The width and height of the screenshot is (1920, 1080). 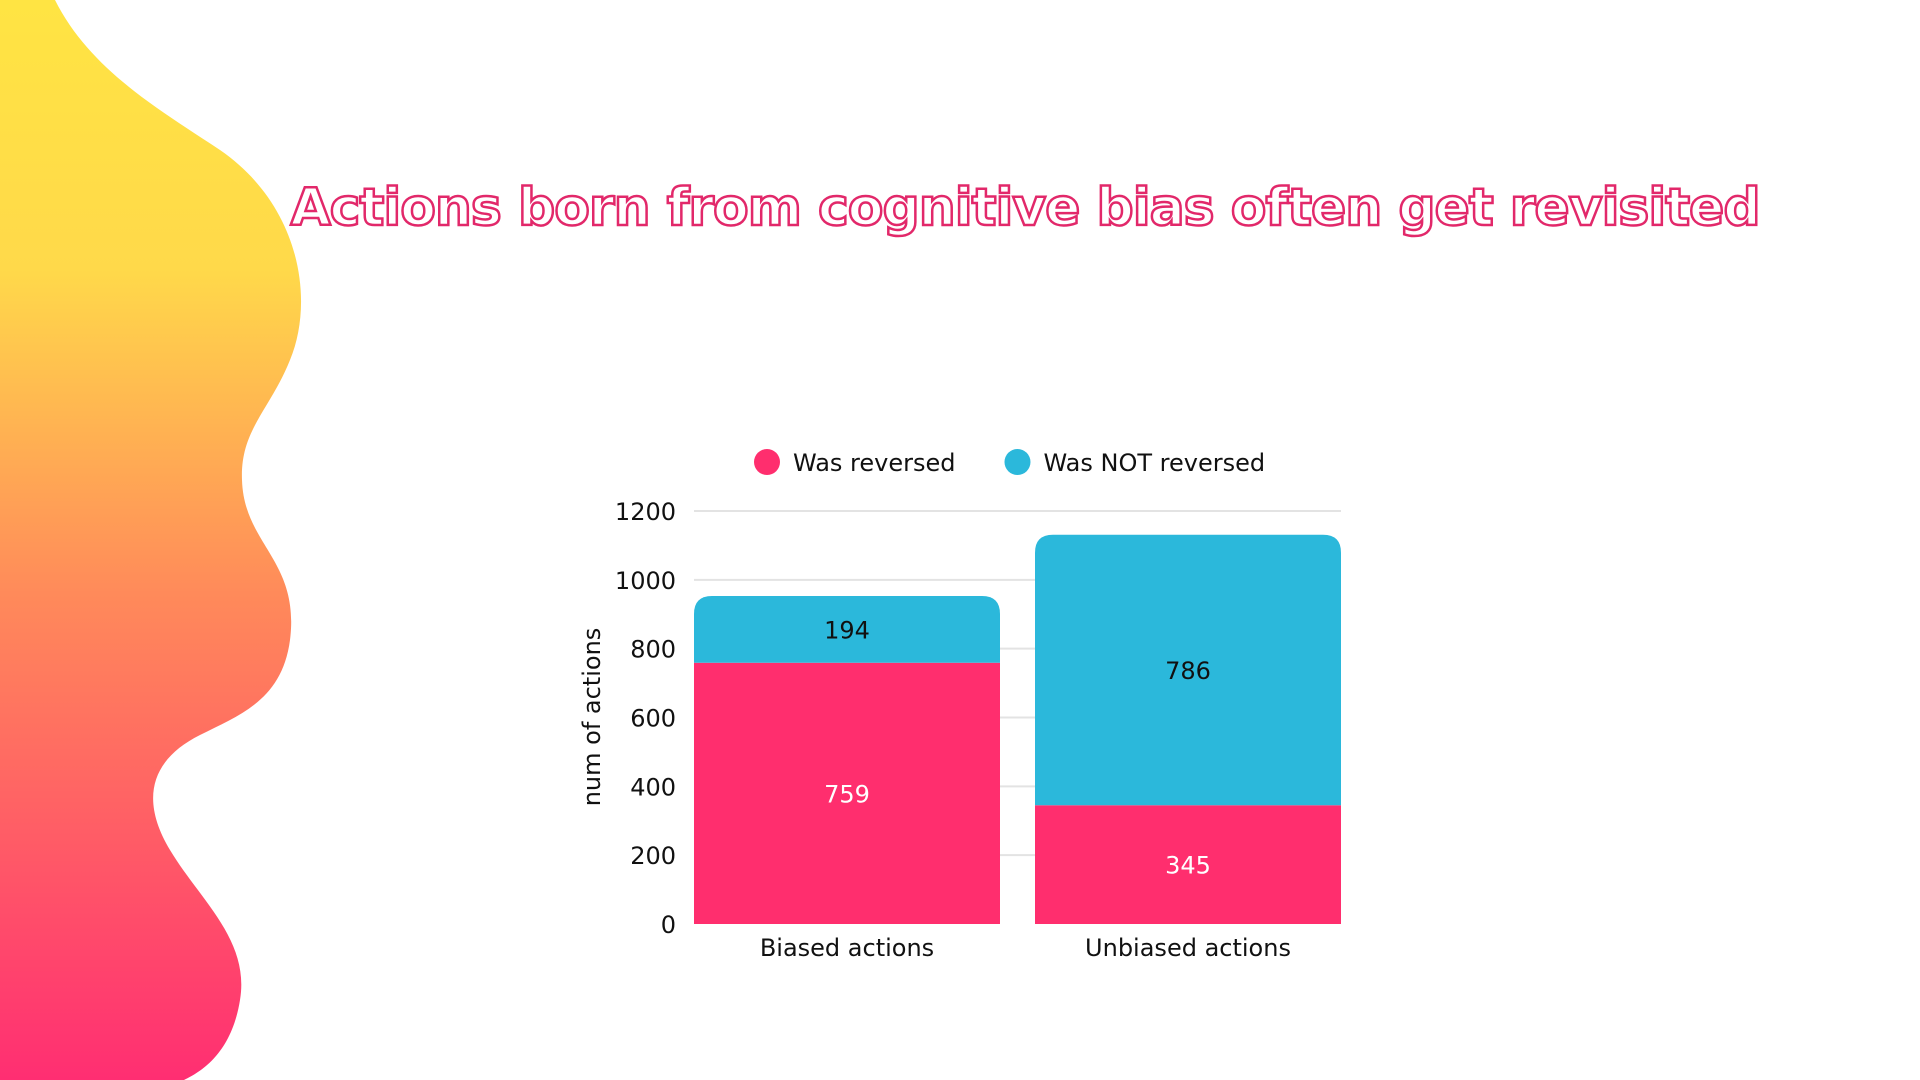 I want to click on y-axis-label: num of actions, so click(x=592, y=717).